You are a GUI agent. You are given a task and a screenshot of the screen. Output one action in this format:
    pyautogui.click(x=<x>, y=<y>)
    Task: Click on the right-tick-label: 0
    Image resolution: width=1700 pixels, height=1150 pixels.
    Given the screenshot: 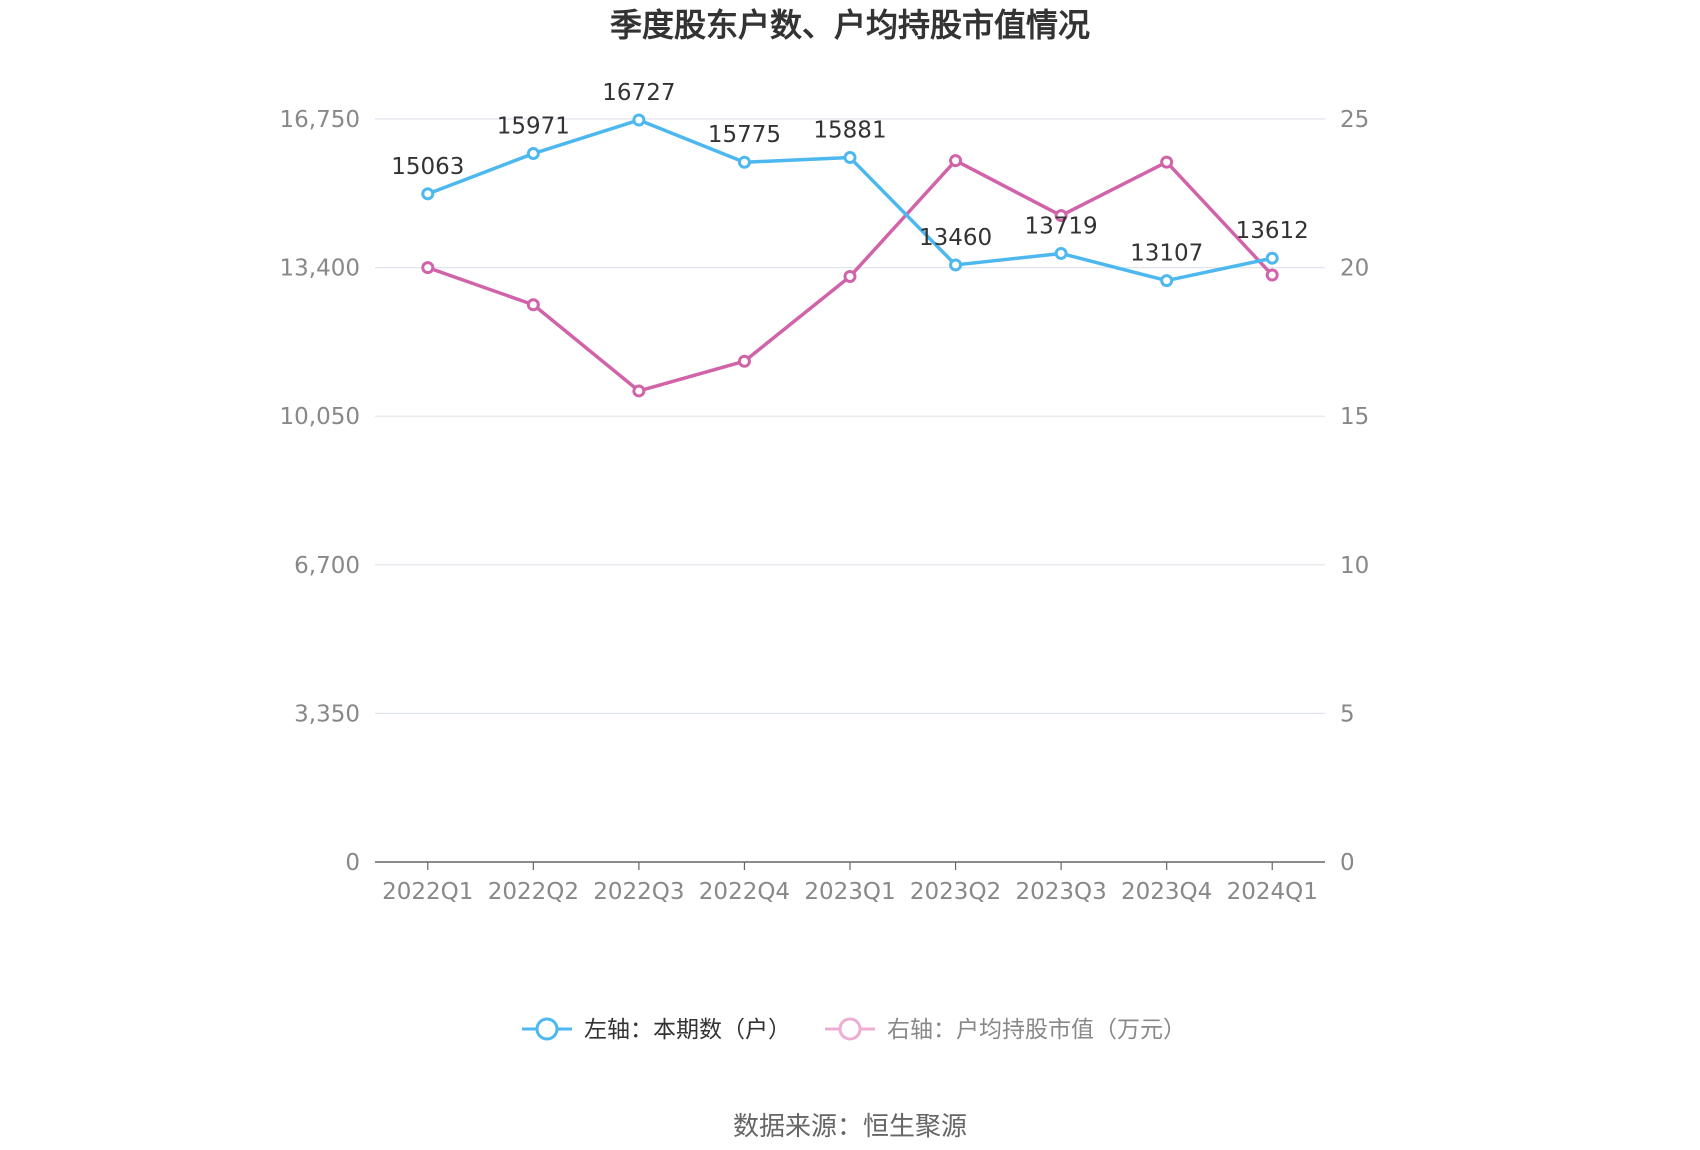 What is the action you would take?
    pyautogui.click(x=1347, y=863)
    